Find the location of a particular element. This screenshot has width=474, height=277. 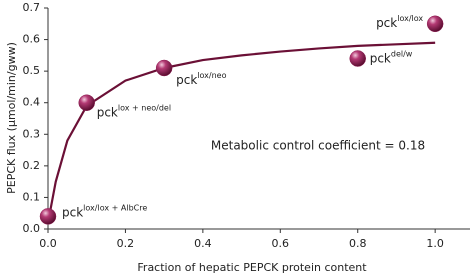

y-tick-label: 0.4 is located at coordinates (32, 102).